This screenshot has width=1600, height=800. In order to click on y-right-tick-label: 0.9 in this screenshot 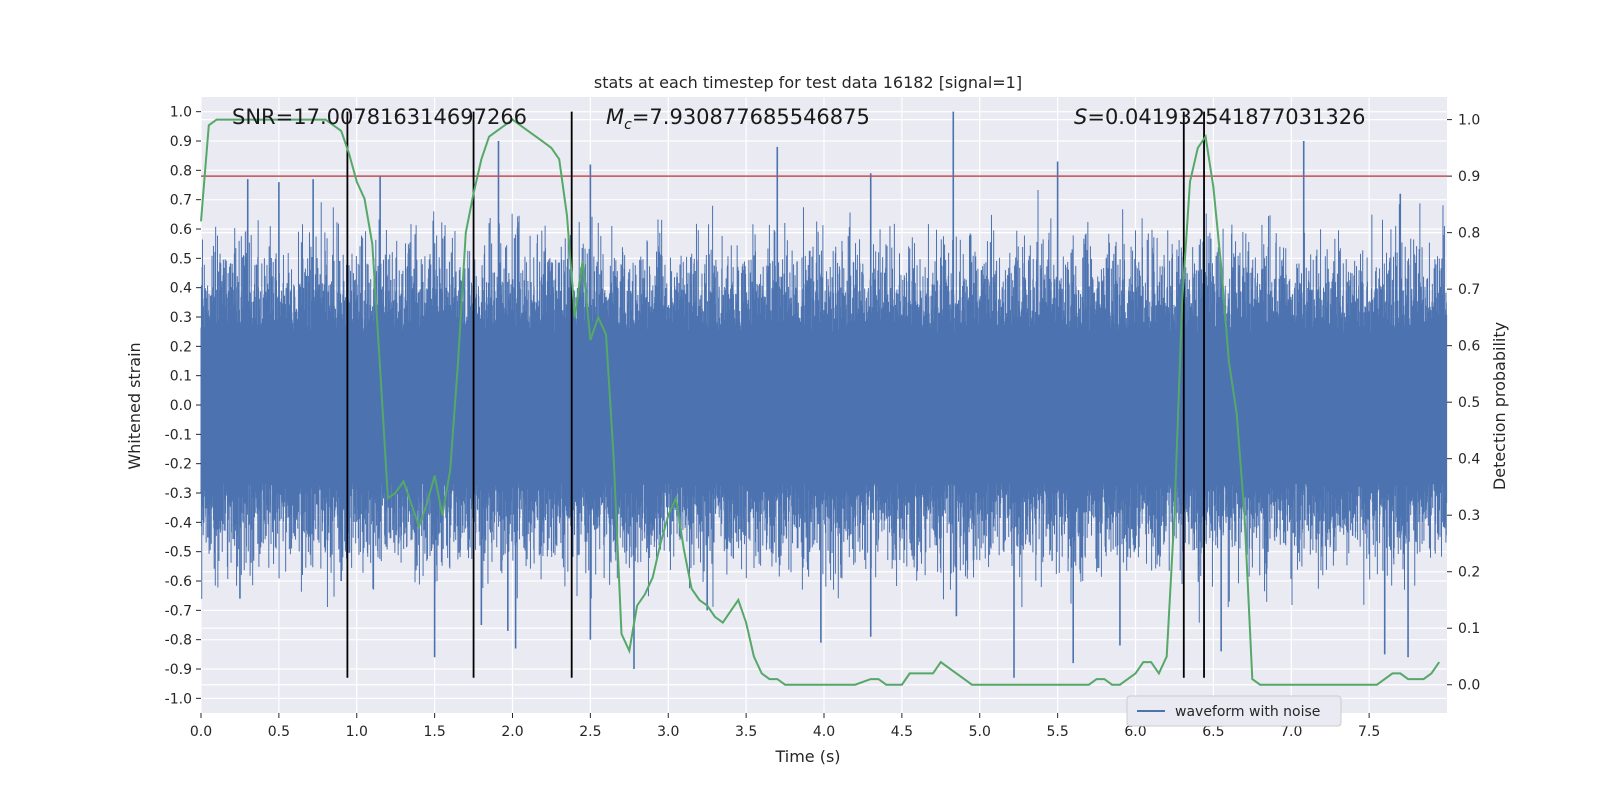, I will do `click(1469, 177)`.